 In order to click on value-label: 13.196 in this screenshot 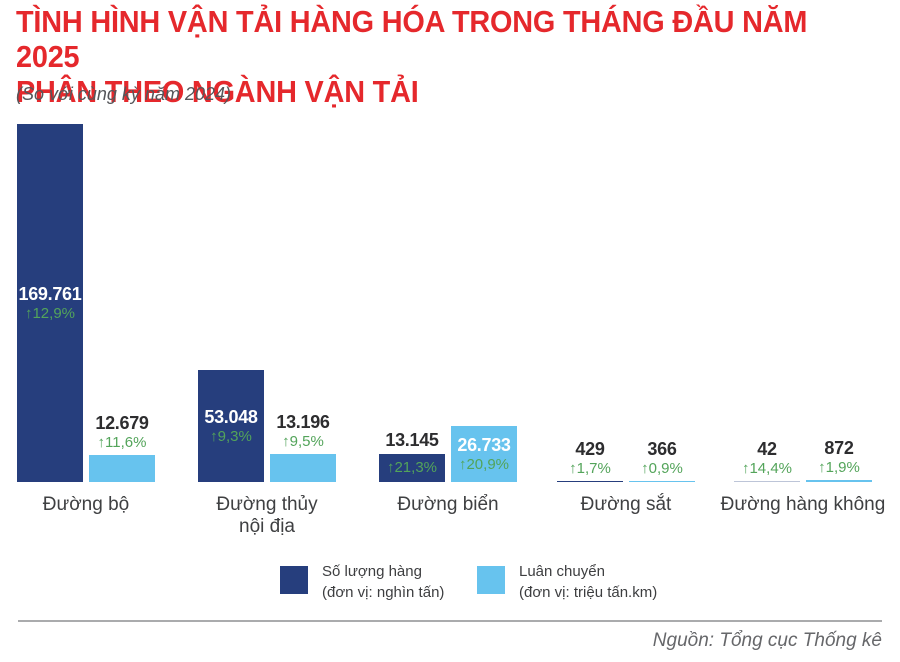, I will do `click(303, 422)`.